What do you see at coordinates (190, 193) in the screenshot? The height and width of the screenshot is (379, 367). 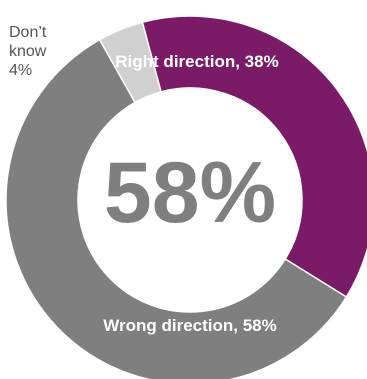 I see `center-percent-label: 58%` at bounding box center [190, 193].